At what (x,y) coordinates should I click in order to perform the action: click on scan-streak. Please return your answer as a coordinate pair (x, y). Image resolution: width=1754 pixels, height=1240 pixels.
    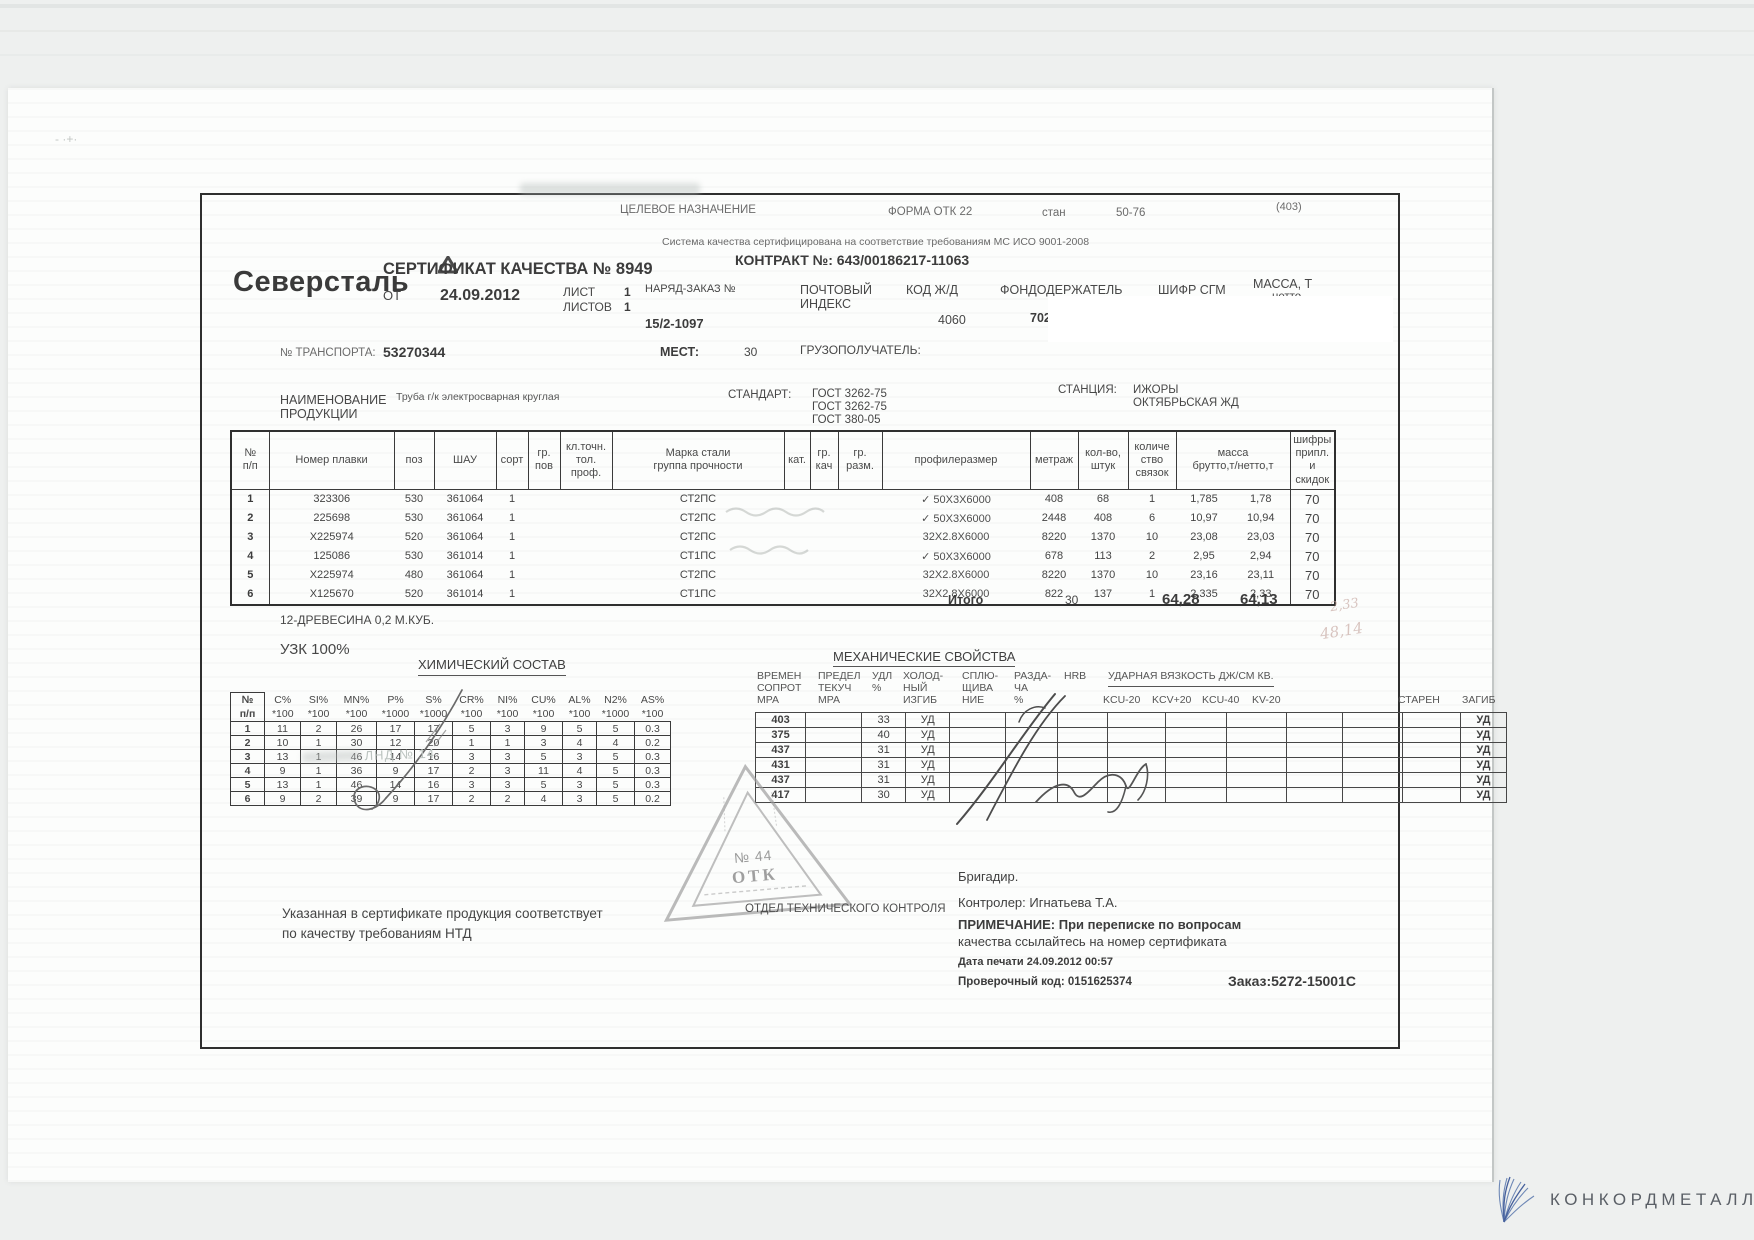
    Looking at the image, I should click on (877, 55).